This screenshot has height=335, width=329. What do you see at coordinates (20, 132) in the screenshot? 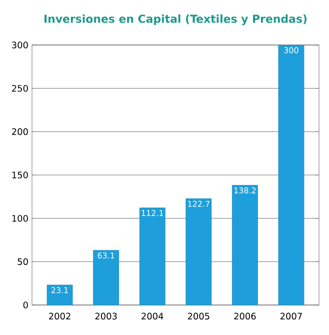
I see `y-tick-label: 200` at bounding box center [20, 132].